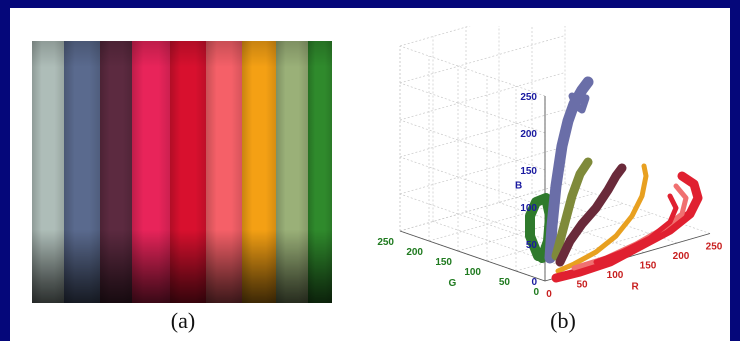 The width and height of the screenshot is (740, 341). Describe the element at coordinates (453, 283) in the screenshot. I see `axis-label-g: G` at that location.